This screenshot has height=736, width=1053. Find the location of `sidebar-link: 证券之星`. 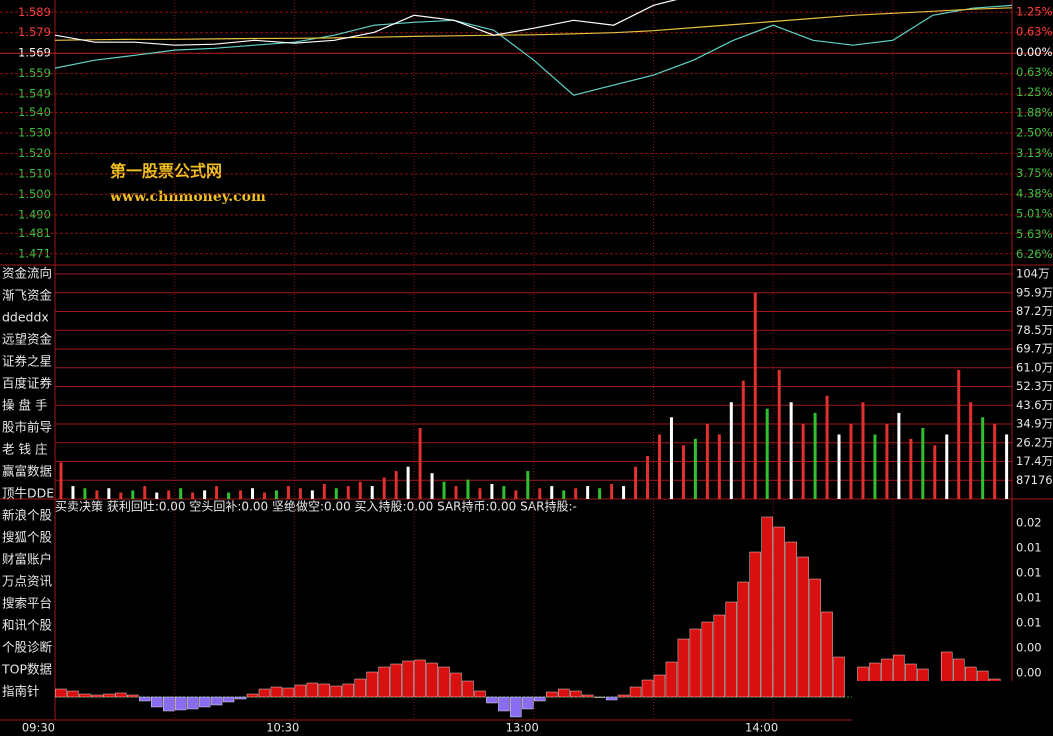

sidebar-link: 证券之星 is located at coordinates (27, 361).